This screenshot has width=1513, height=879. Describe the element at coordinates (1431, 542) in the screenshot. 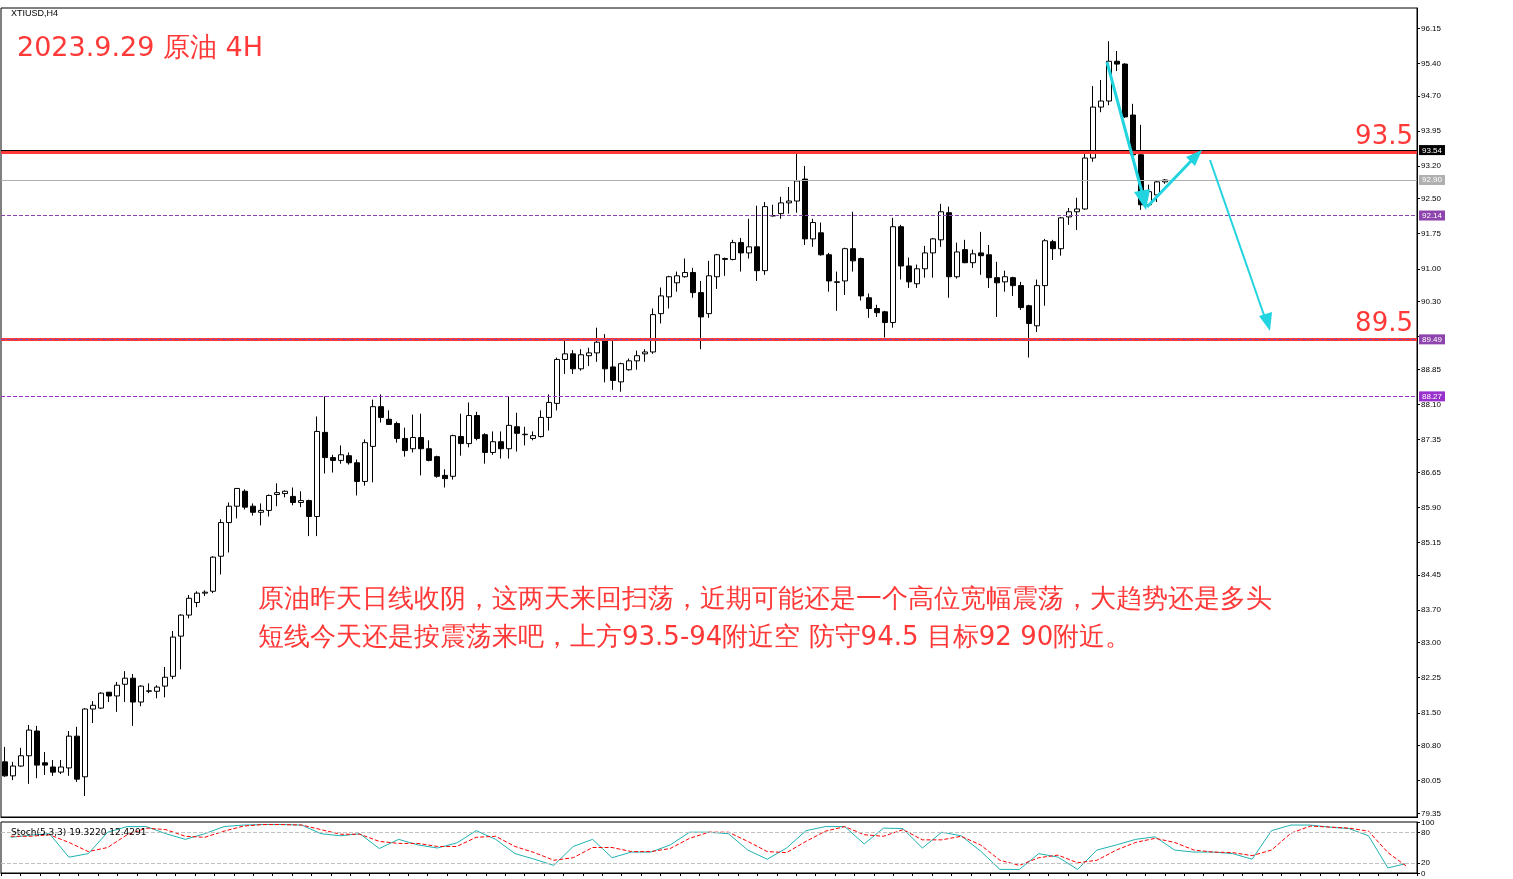

I see `y-tick-label: 85.15` at that location.